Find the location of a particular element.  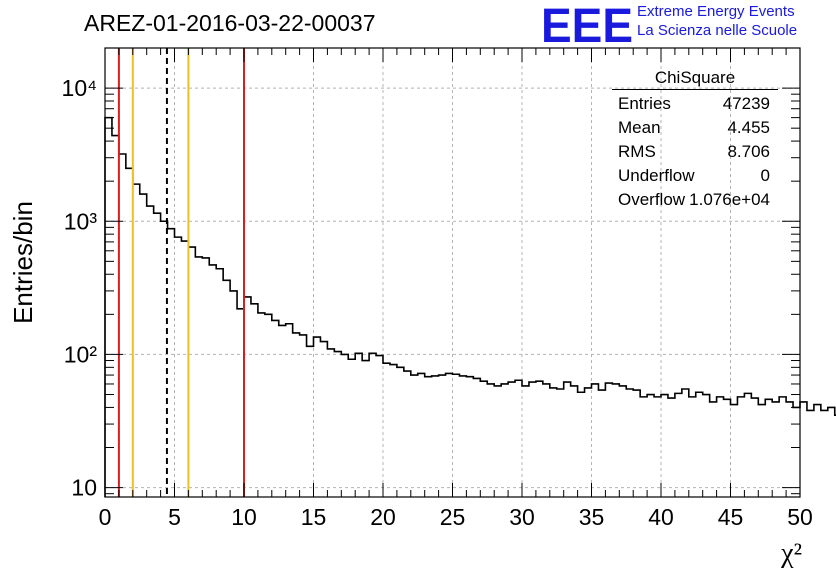

stats-key: Entries is located at coordinates (644, 103).